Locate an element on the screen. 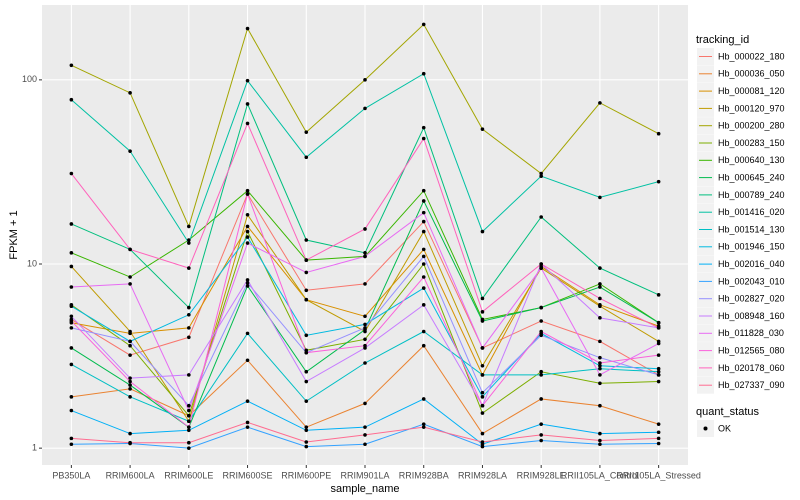 This screenshot has height=500, width=800. legend-label: Hb_000036_050 is located at coordinates (751, 74).